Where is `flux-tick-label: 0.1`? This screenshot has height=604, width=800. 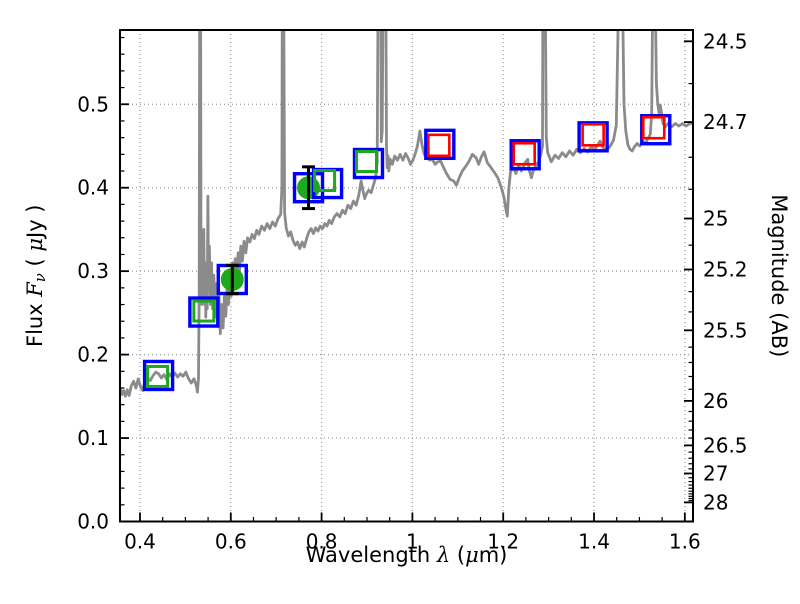 flux-tick-label: 0.1 is located at coordinates (93, 438).